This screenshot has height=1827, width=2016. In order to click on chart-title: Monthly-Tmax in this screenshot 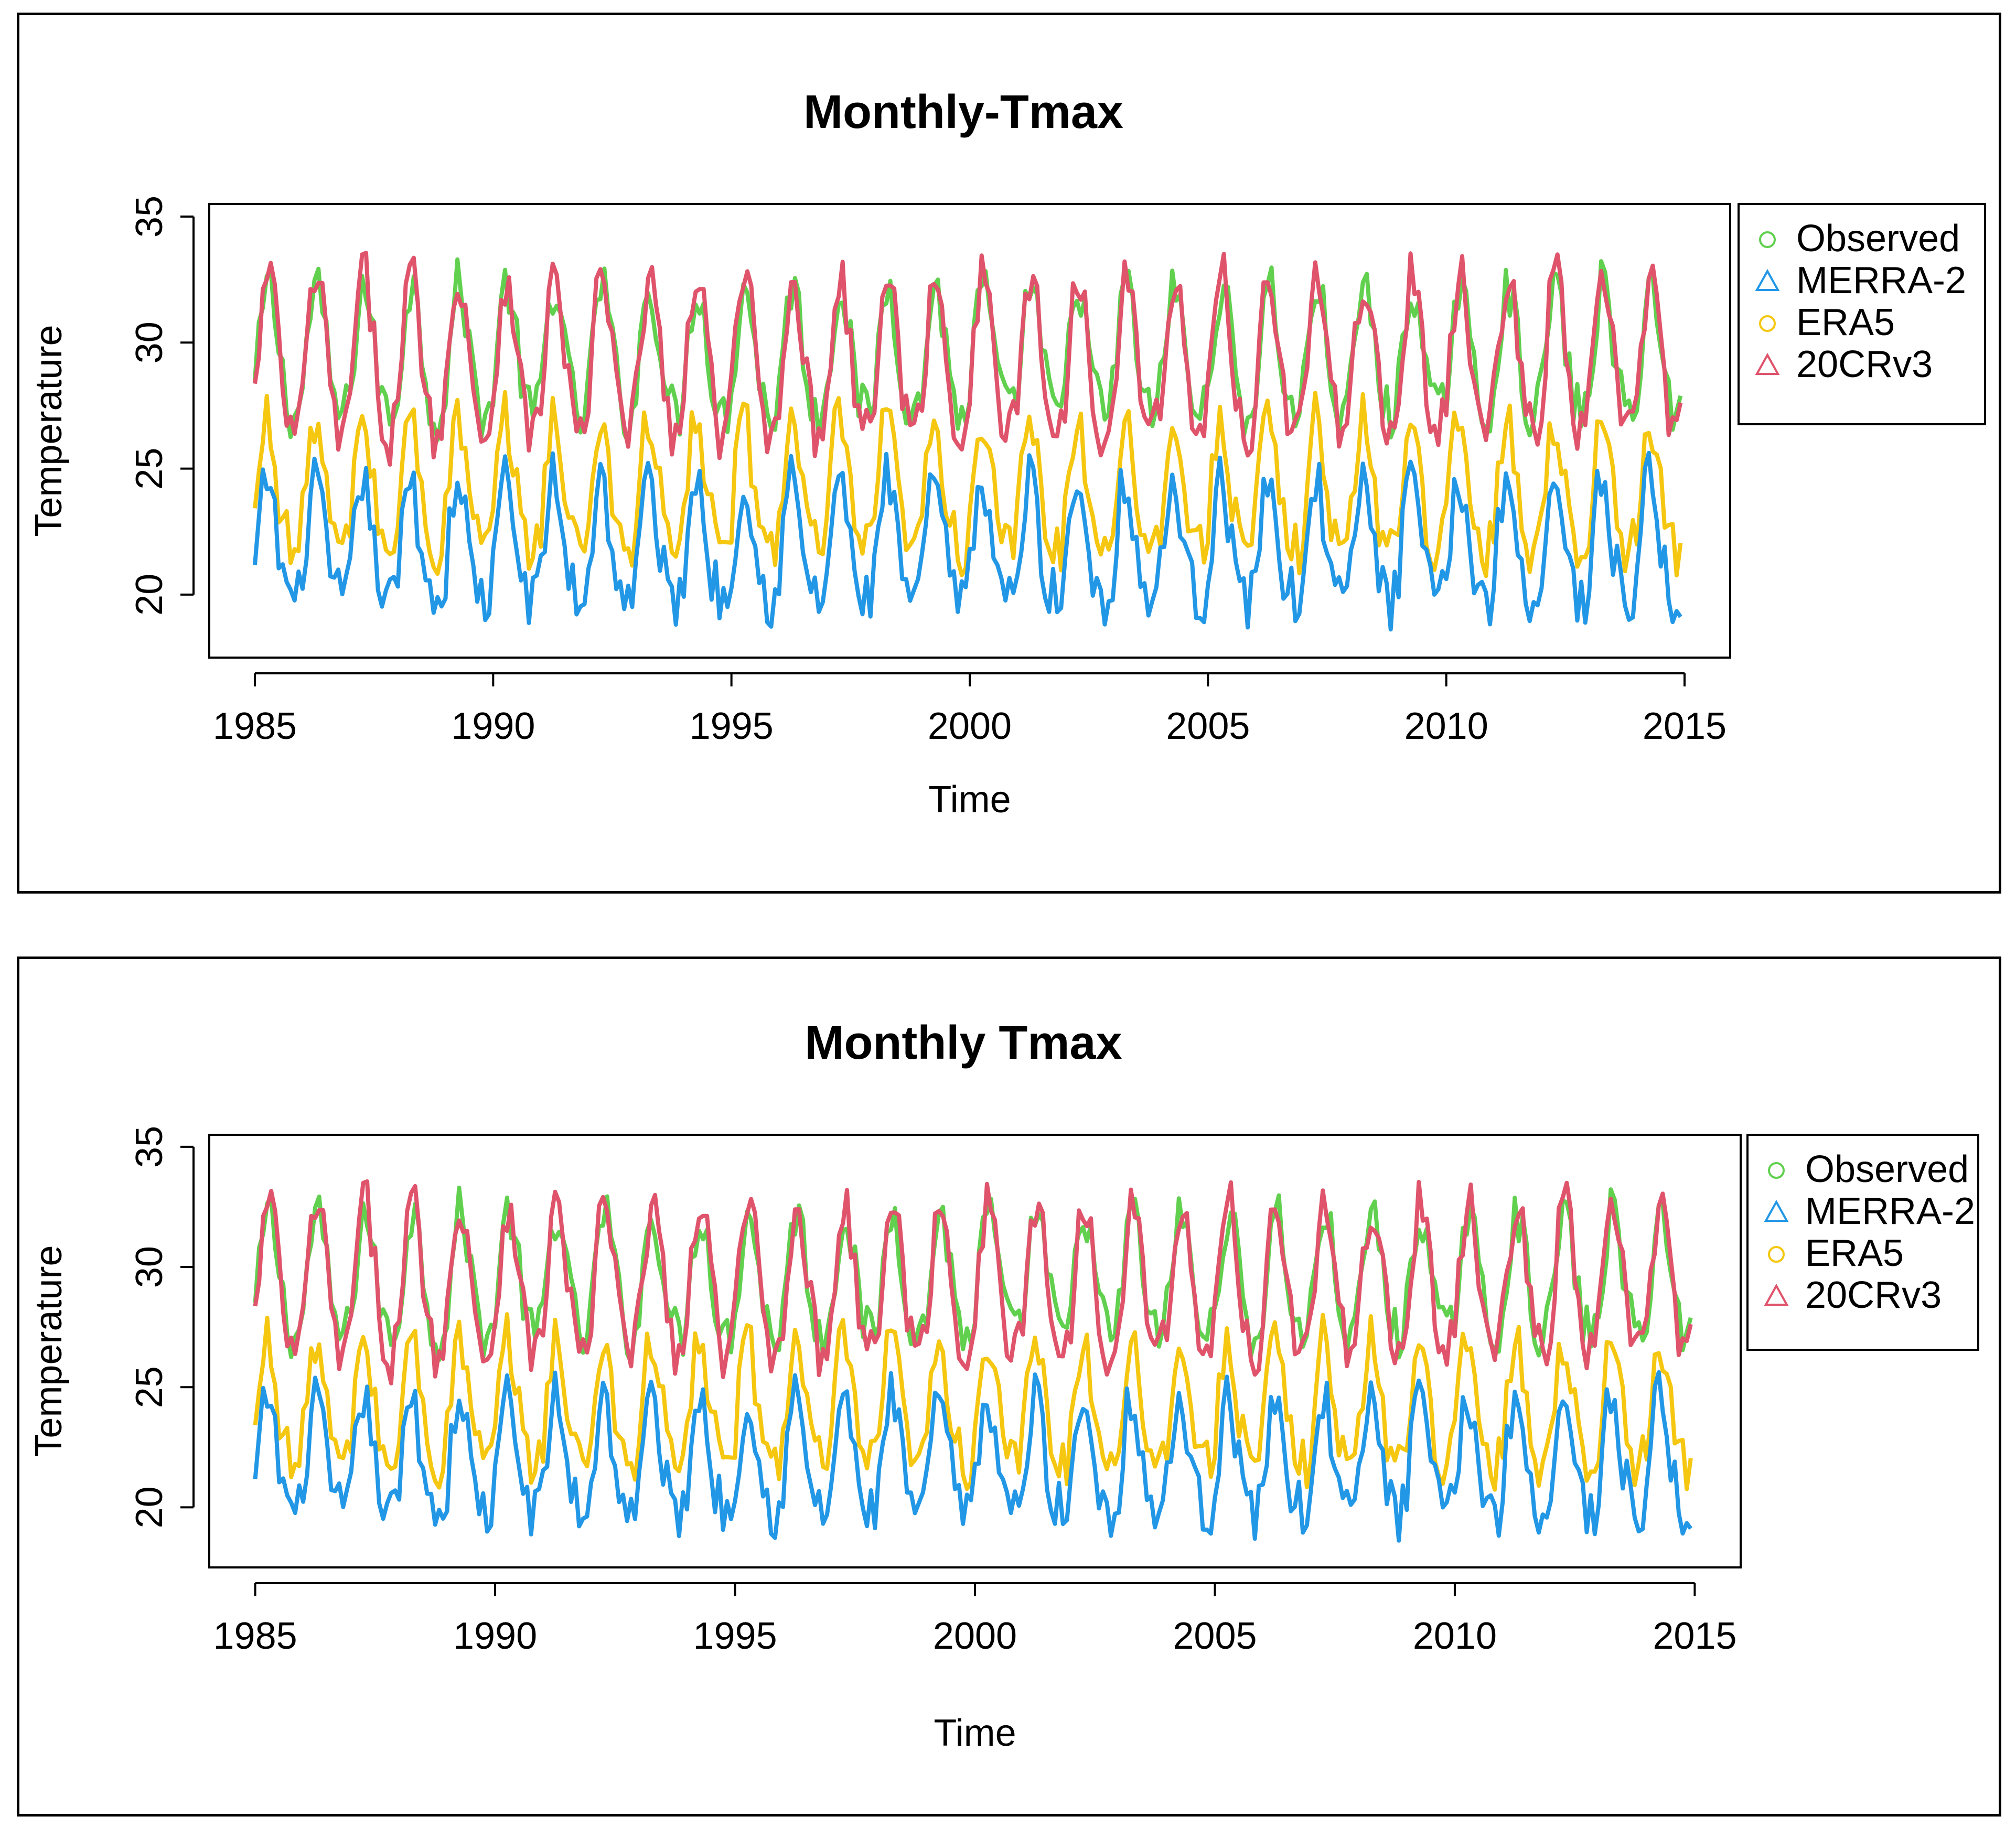, I will do `click(963, 112)`.